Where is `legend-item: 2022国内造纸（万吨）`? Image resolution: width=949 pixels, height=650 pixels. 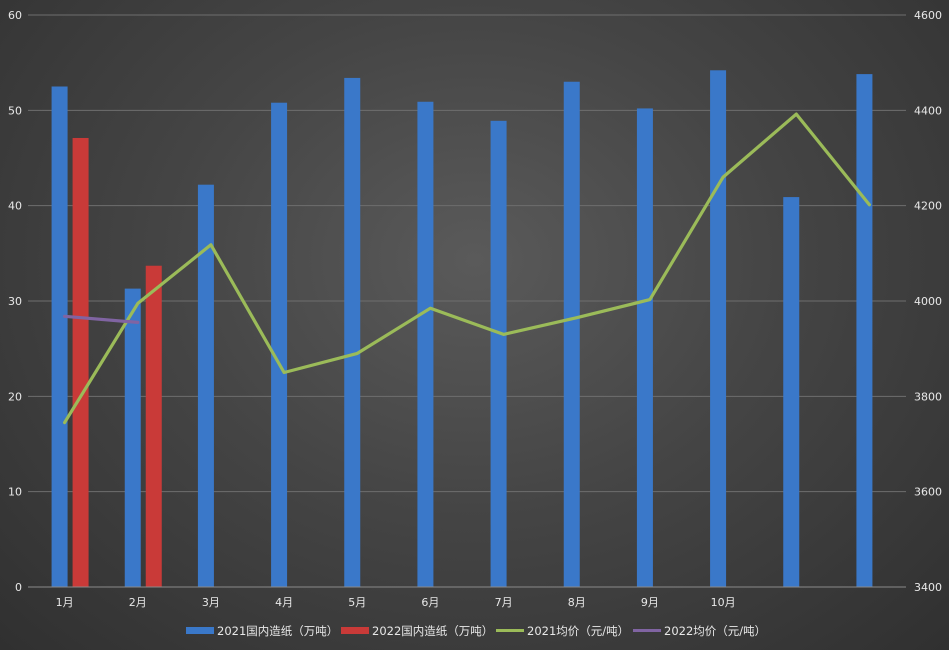 legend-item: 2022国内造纸（万吨） is located at coordinates (417, 631).